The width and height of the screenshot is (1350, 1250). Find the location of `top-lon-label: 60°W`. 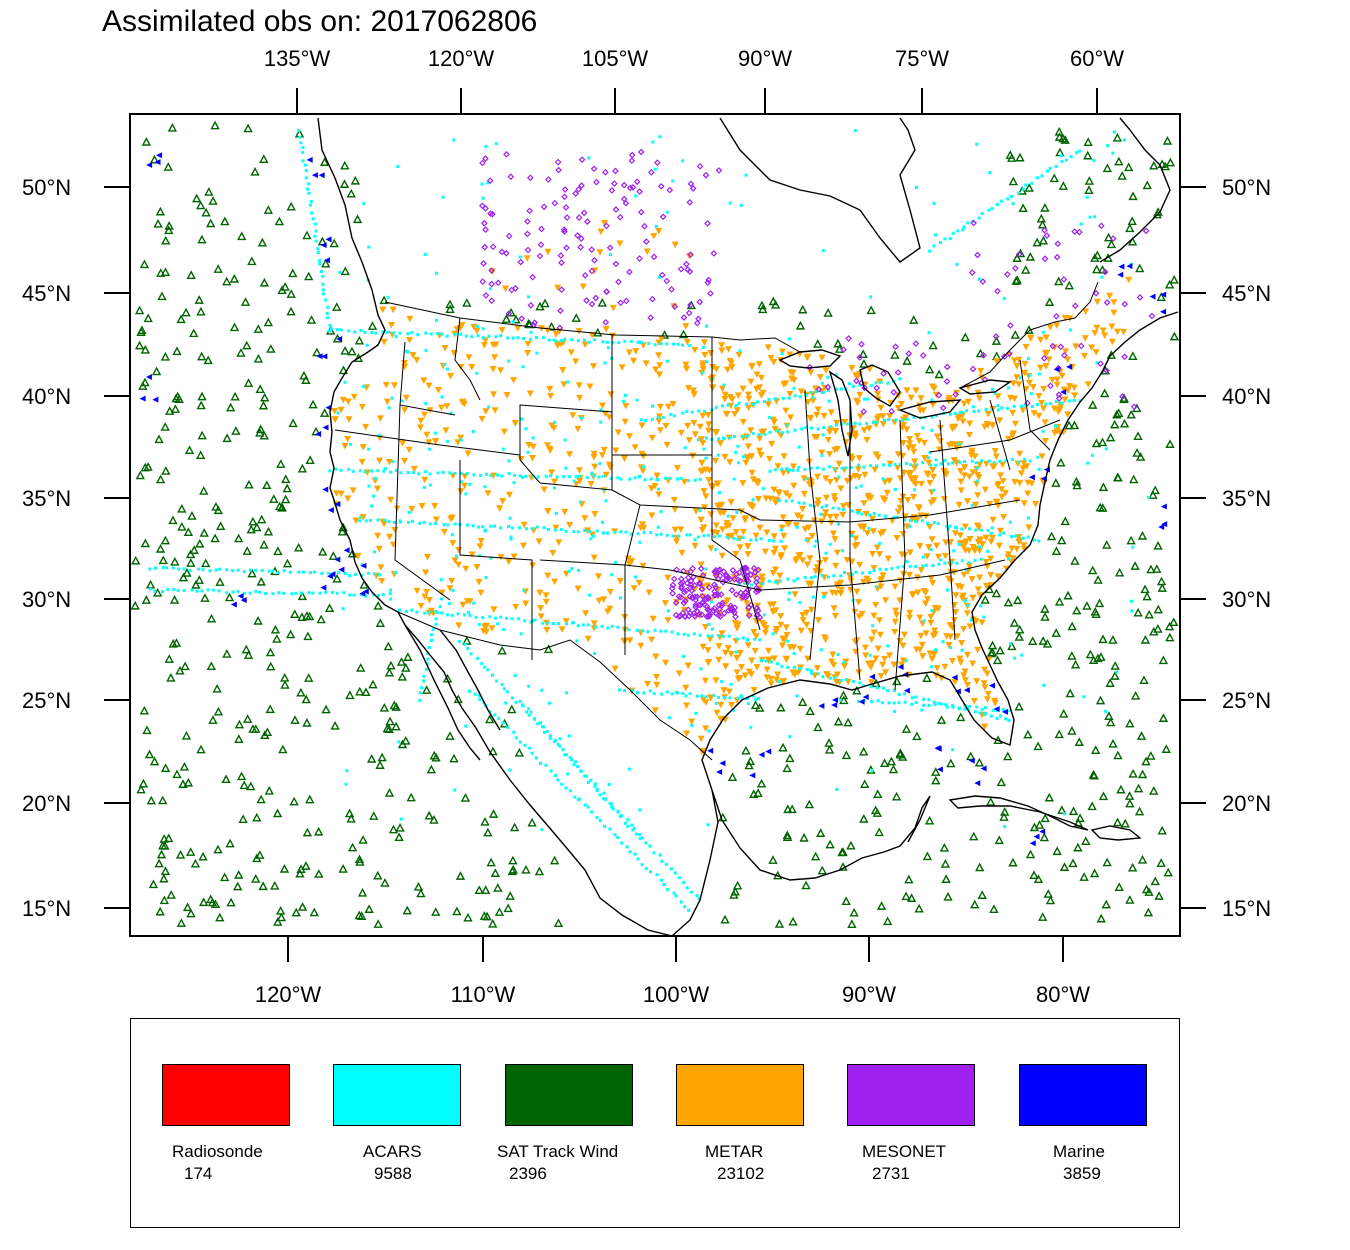

top-lon-label: 60°W is located at coordinates (1097, 58).